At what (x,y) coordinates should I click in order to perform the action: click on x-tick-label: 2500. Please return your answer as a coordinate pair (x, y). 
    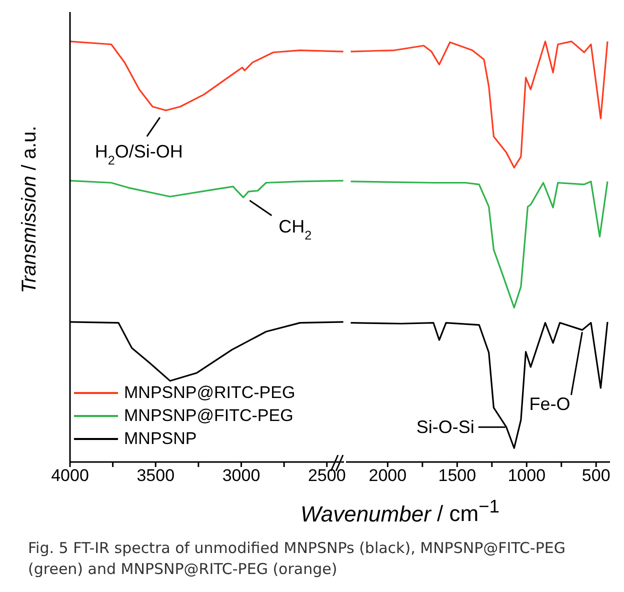
    Looking at the image, I should click on (327, 476).